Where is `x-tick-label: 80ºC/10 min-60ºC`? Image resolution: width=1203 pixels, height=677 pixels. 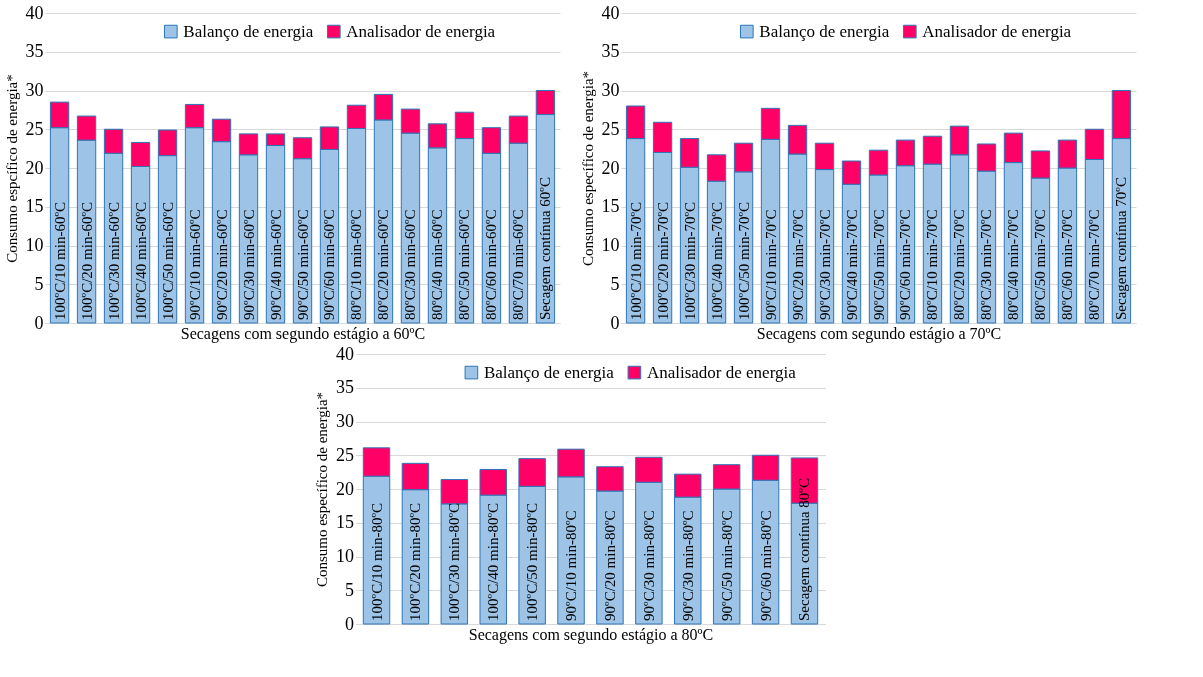
x-tick-label: 80ºC/10 min-60ºC is located at coordinates (356, 264).